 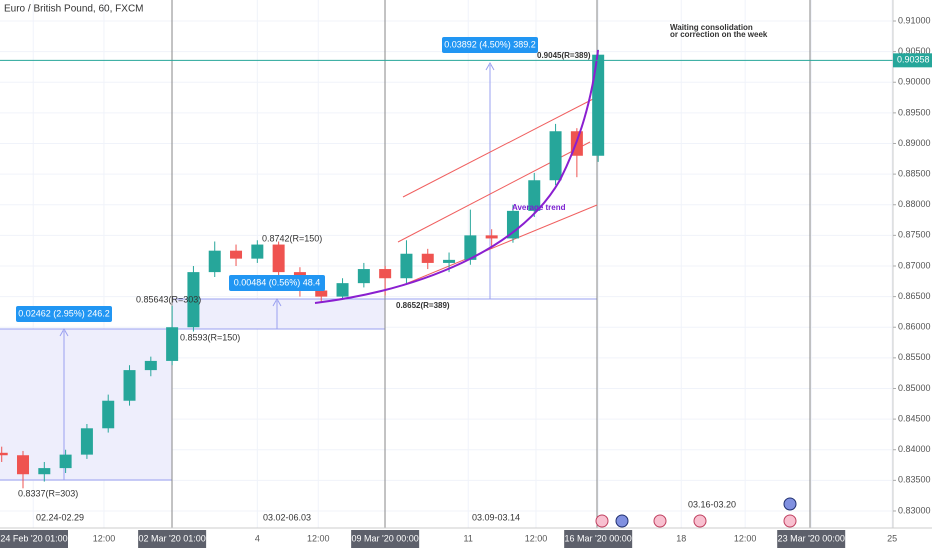 I want to click on annotation: 0.8742(R=150), so click(x=292, y=238).